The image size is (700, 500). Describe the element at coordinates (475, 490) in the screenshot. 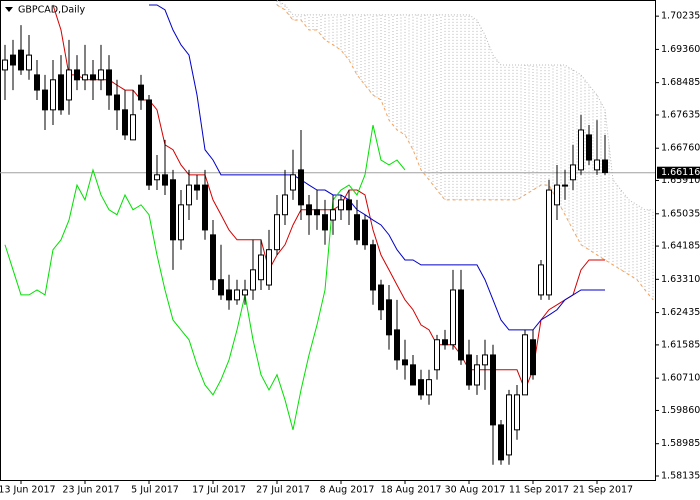

I see `x-tick-label: 30 Aug 2017` at that location.